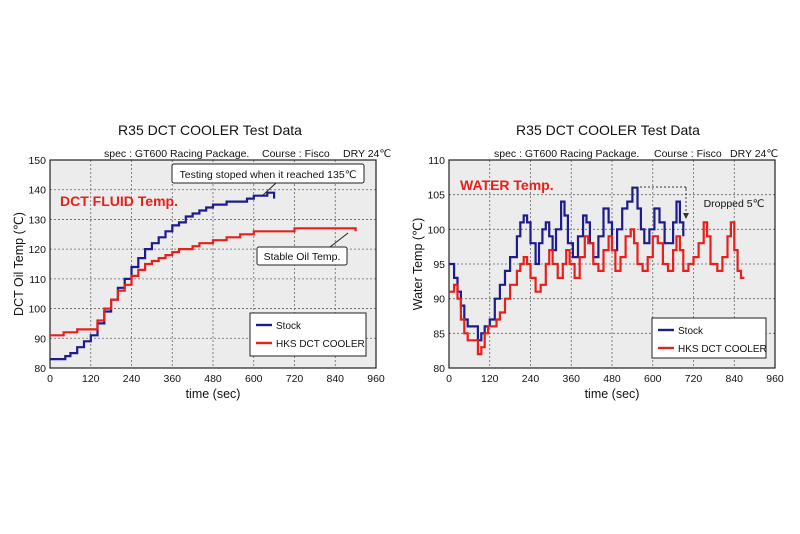 Image resolution: width=800 pixels, height=534 pixels. What do you see at coordinates (119, 201) in the screenshot?
I see `panel-label: DCT FLUID Temp.` at bounding box center [119, 201].